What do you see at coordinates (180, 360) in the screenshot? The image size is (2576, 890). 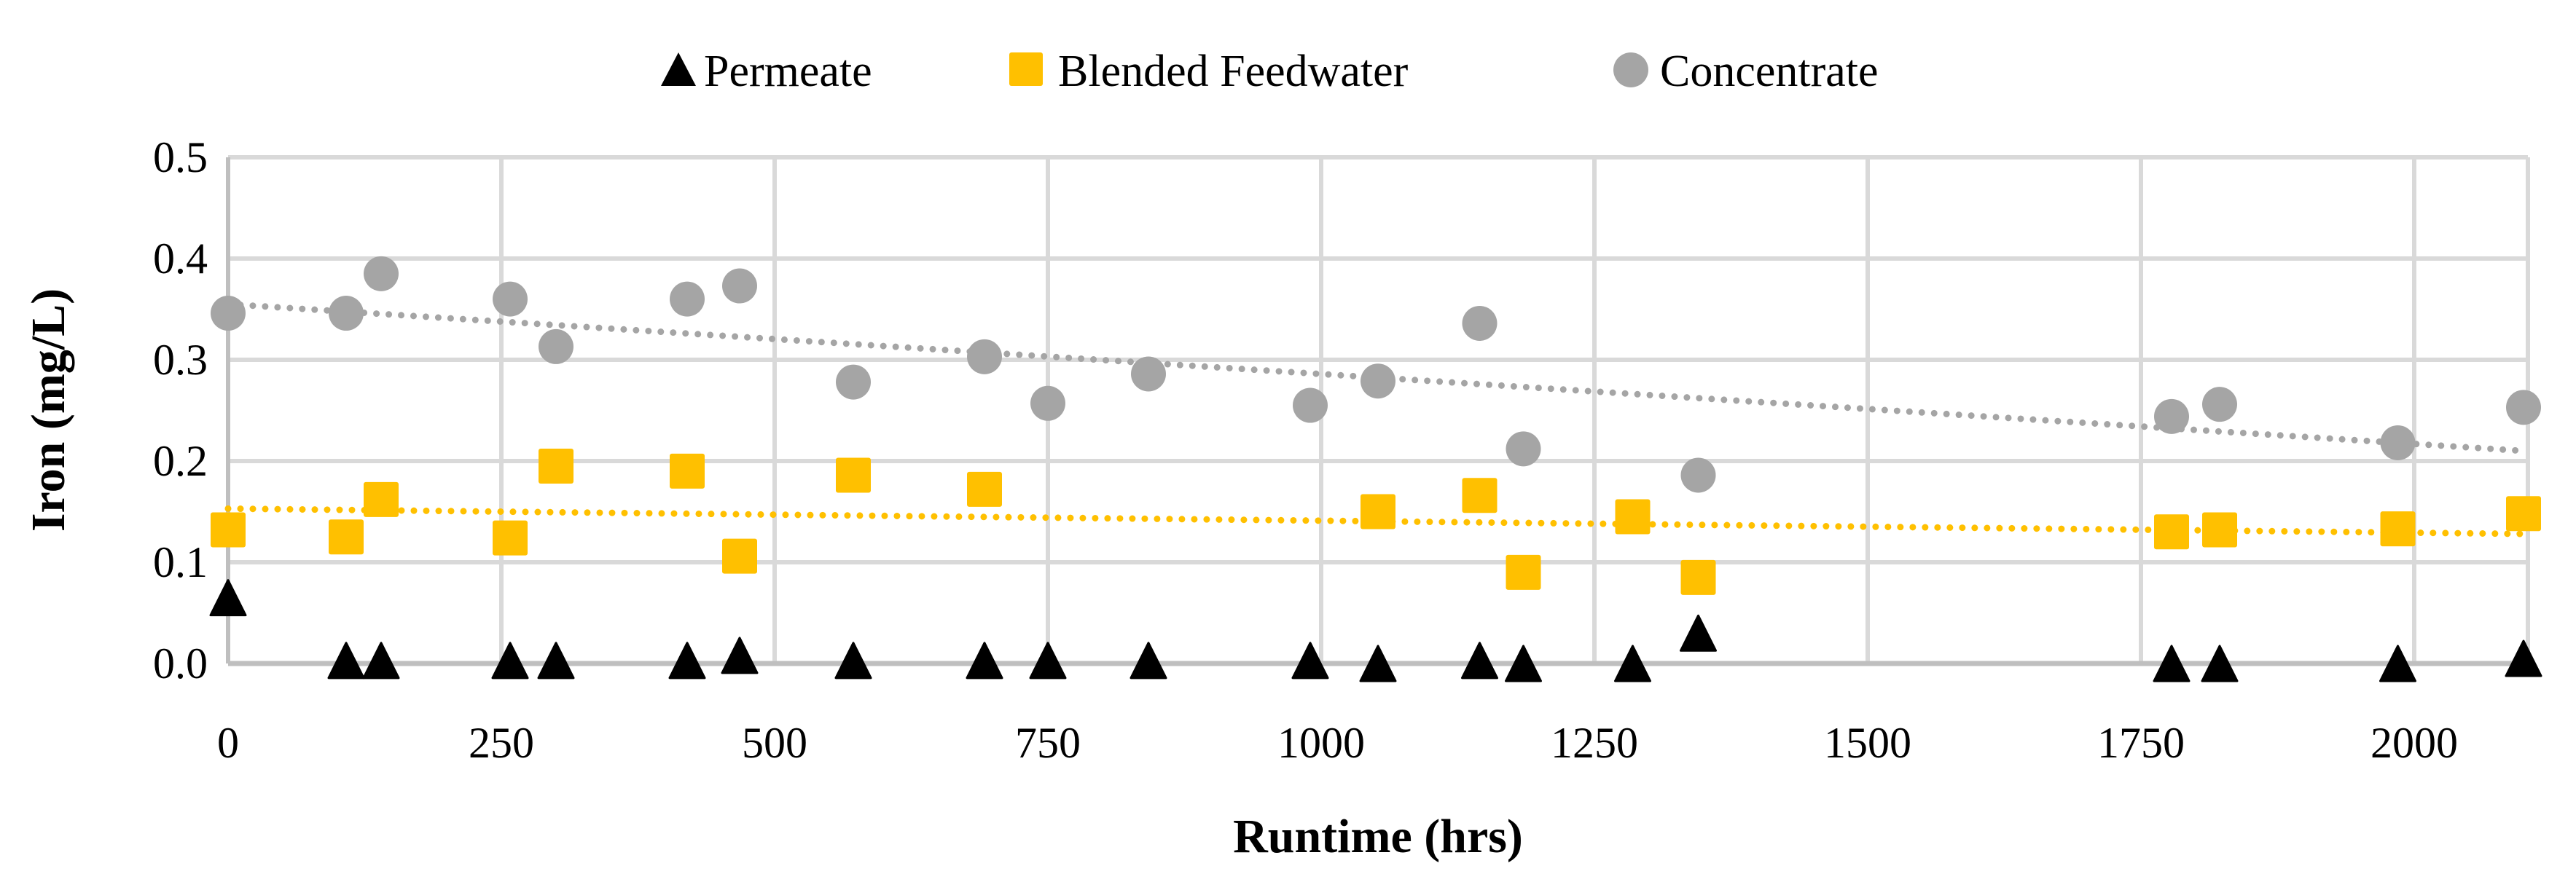 I see `y-tick-label: 0.3` at bounding box center [180, 360].